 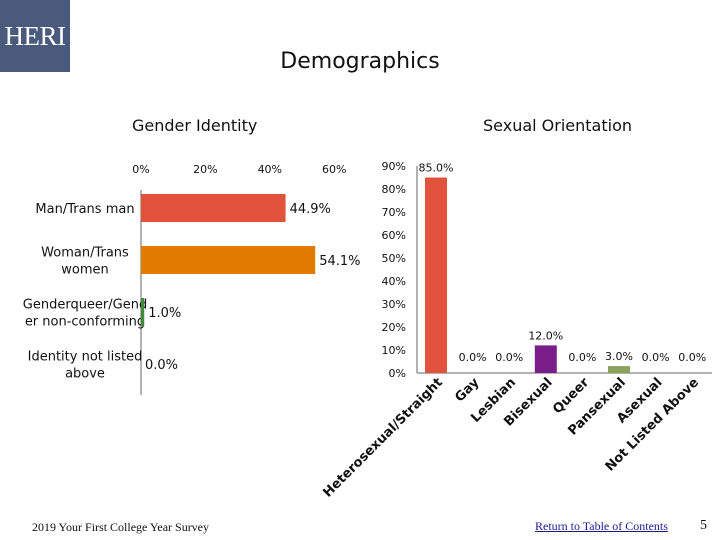 What do you see at coordinates (164, 313) in the screenshot?
I see `gender-value-label: 1.0%` at bounding box center [164, 313].